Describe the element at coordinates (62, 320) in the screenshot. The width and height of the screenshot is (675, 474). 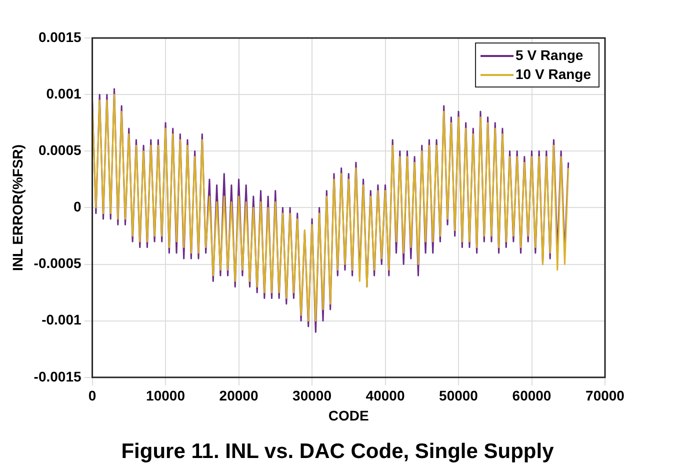
I see `y-tick-label: -0.001` at that location.